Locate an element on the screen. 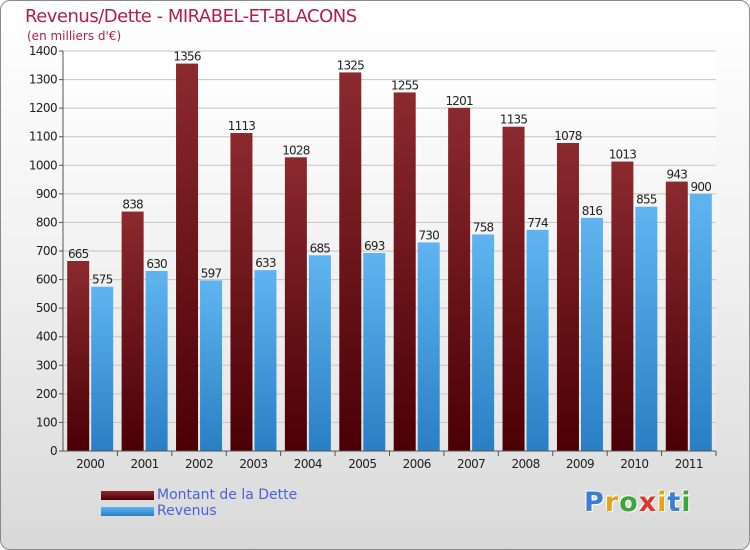 The width and height of the screenshot is (750, 550). data-label-revenue: 685 is located at coordinates (320, 248).